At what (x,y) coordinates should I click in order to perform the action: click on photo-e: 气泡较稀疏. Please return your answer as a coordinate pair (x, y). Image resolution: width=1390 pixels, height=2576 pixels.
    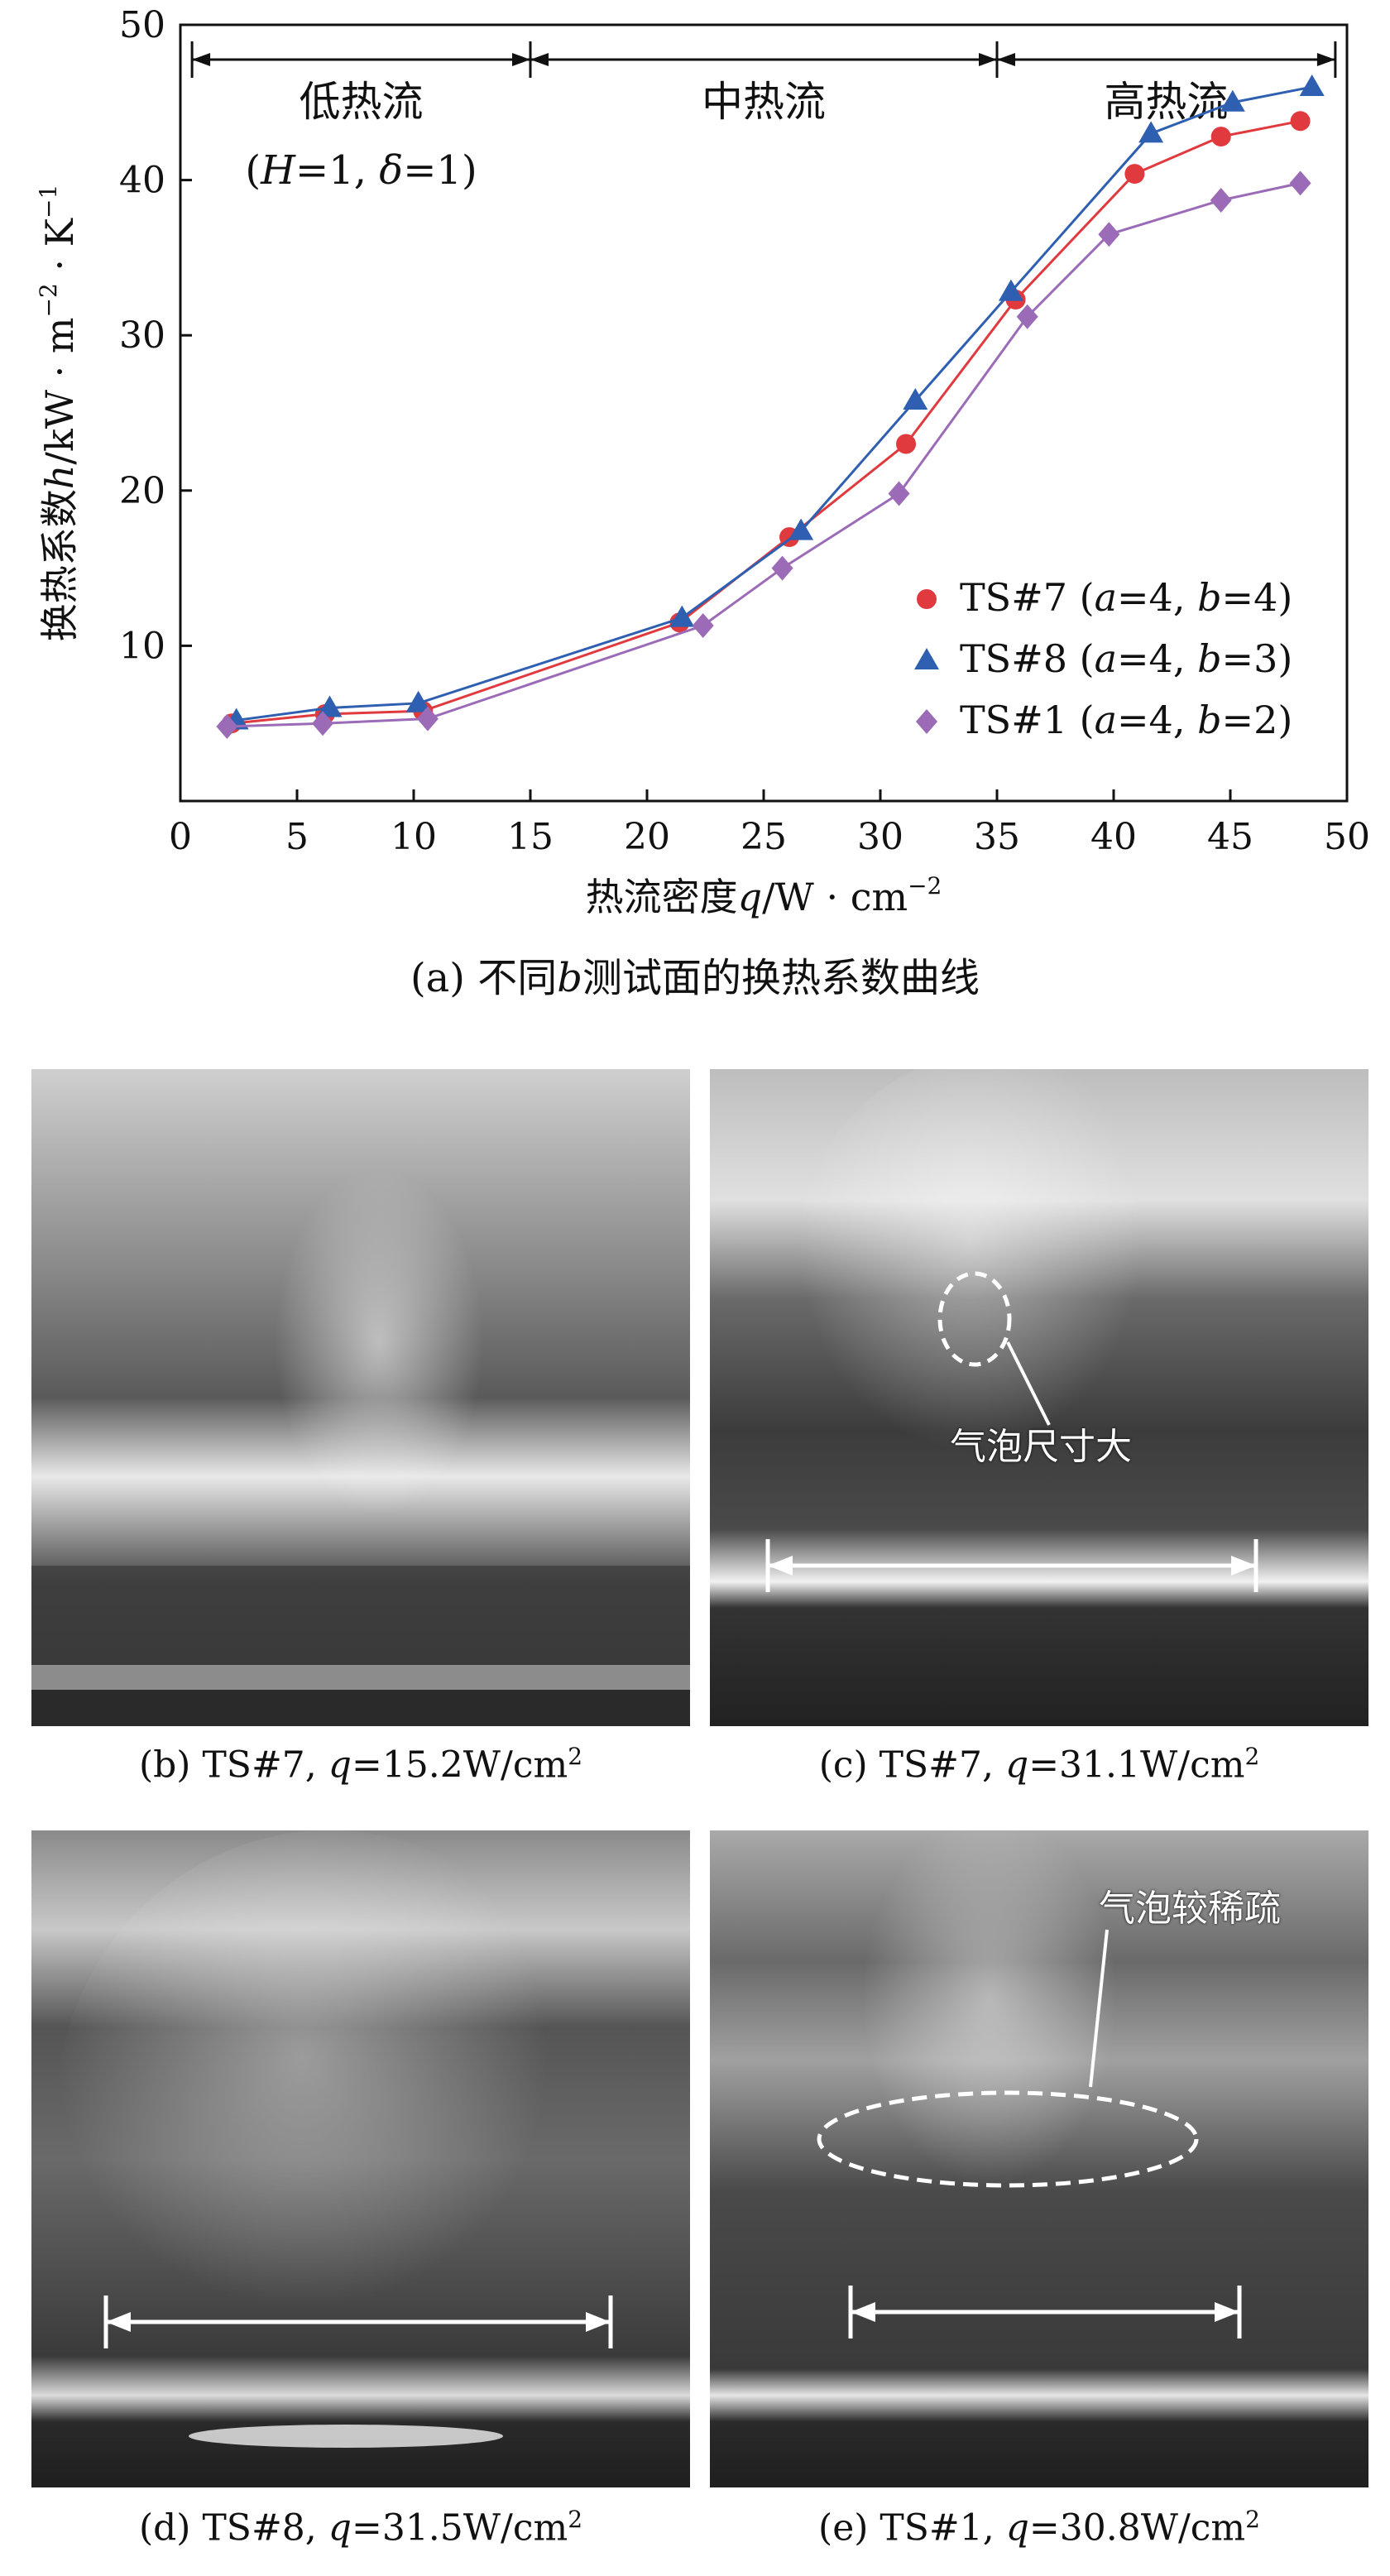
    Looking at the image, I should click on (1039, 2159).